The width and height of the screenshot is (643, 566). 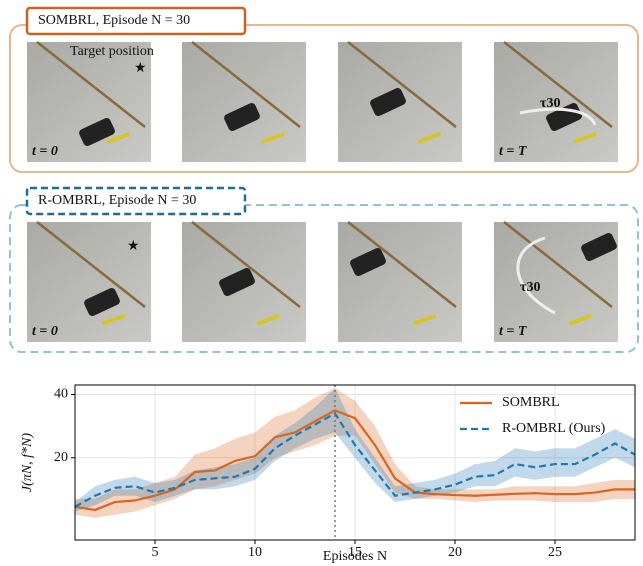 I want to click on target-label: Target position, so click(x=112, y=51).